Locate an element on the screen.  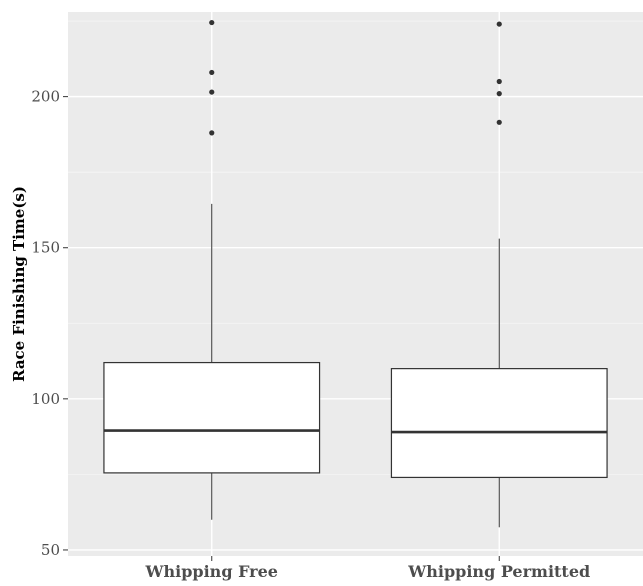
y-tick-label: 50 is located at coordinates (50, 550).